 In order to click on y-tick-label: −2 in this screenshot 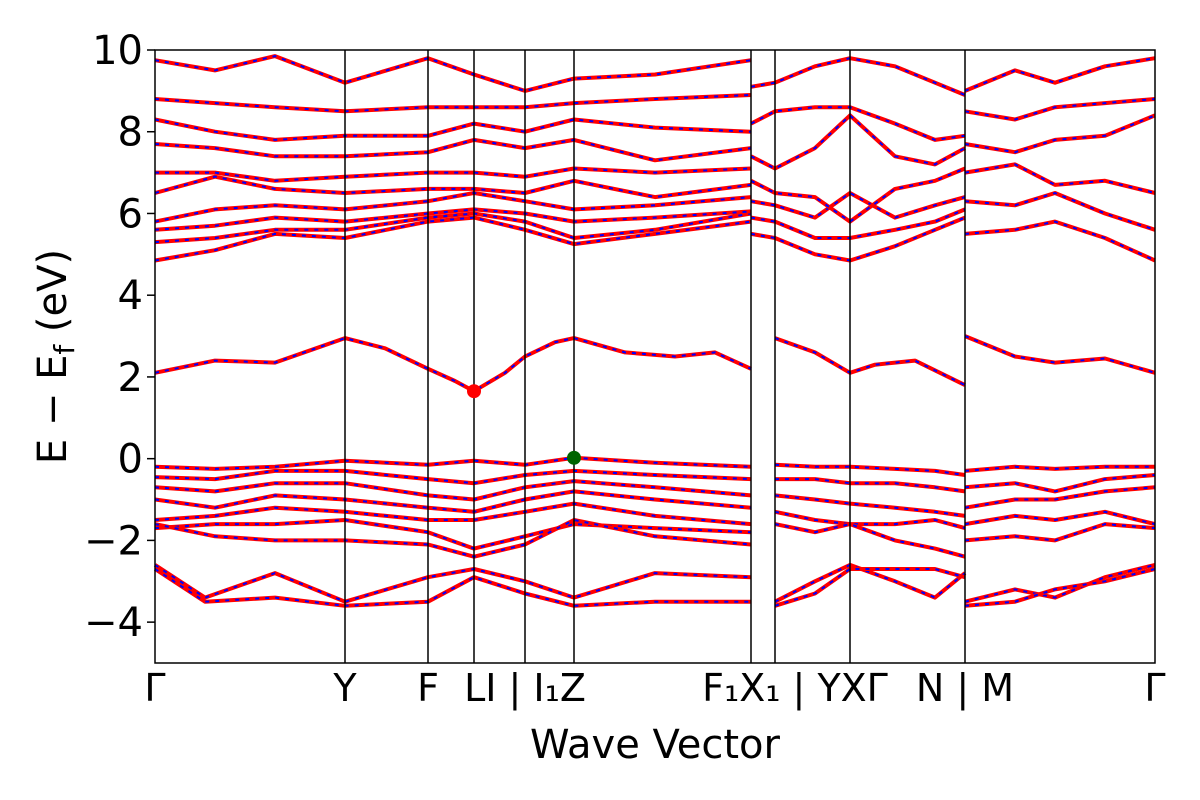, I will do `click(113, 541)`.